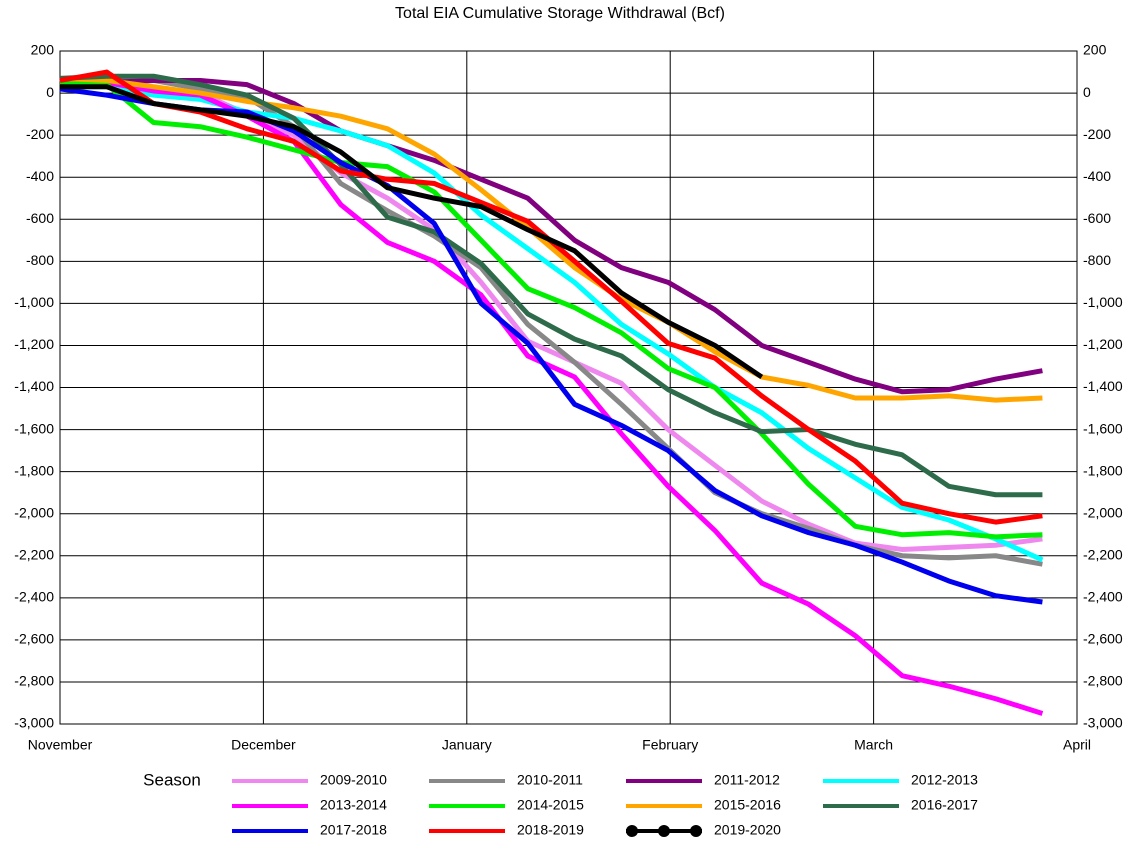 The image size is (1137, 849). Describe the element at coordinates (1103, 681) in the screenshot. I see `y2-tick-label: -2,800` at that location.